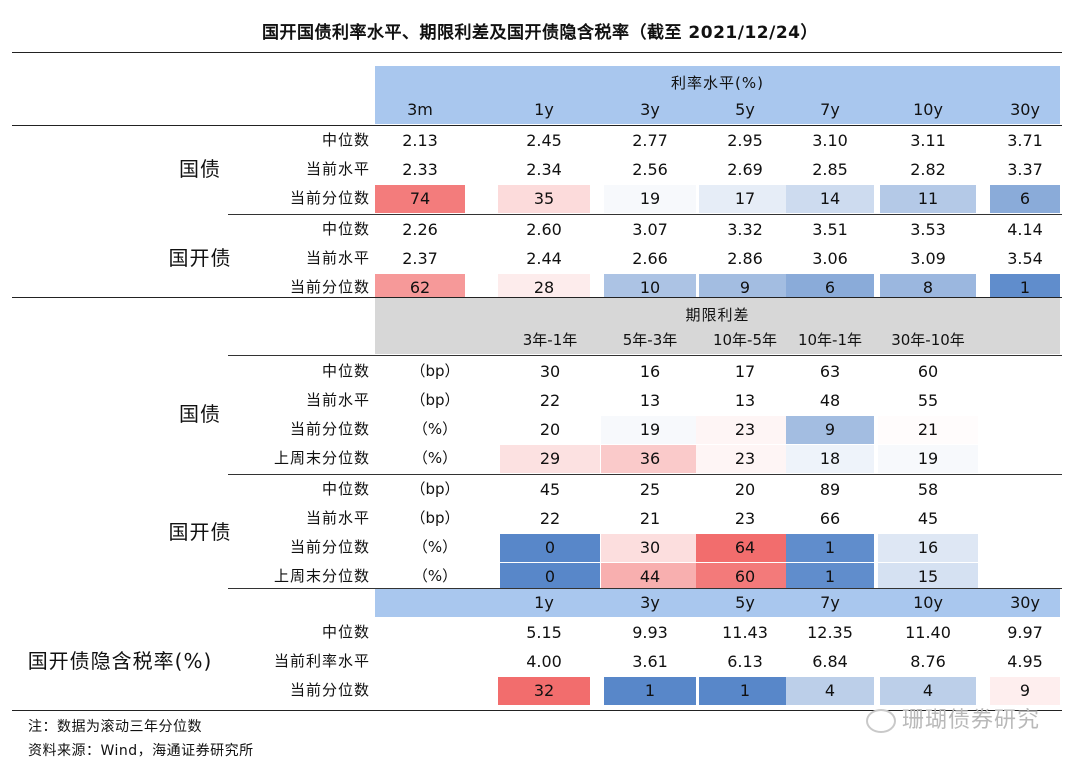 The height and width of the screenshot is (767, 1080). What do you see at coordinates (928, 632) in the screenshot?
I see `table-cell: 11.40` at bounding box center [928, 632].